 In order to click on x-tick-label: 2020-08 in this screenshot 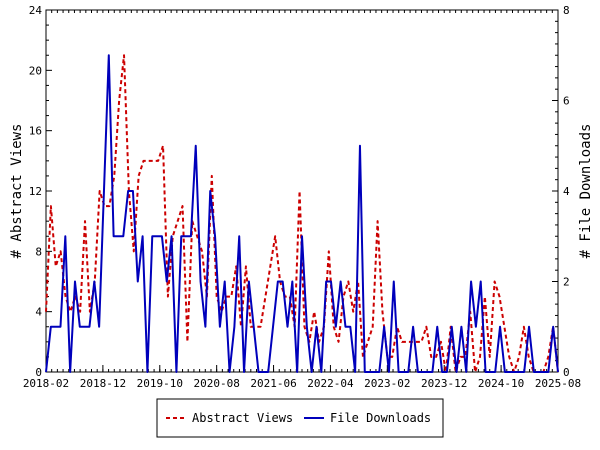, I will do `click(216, 383)`.